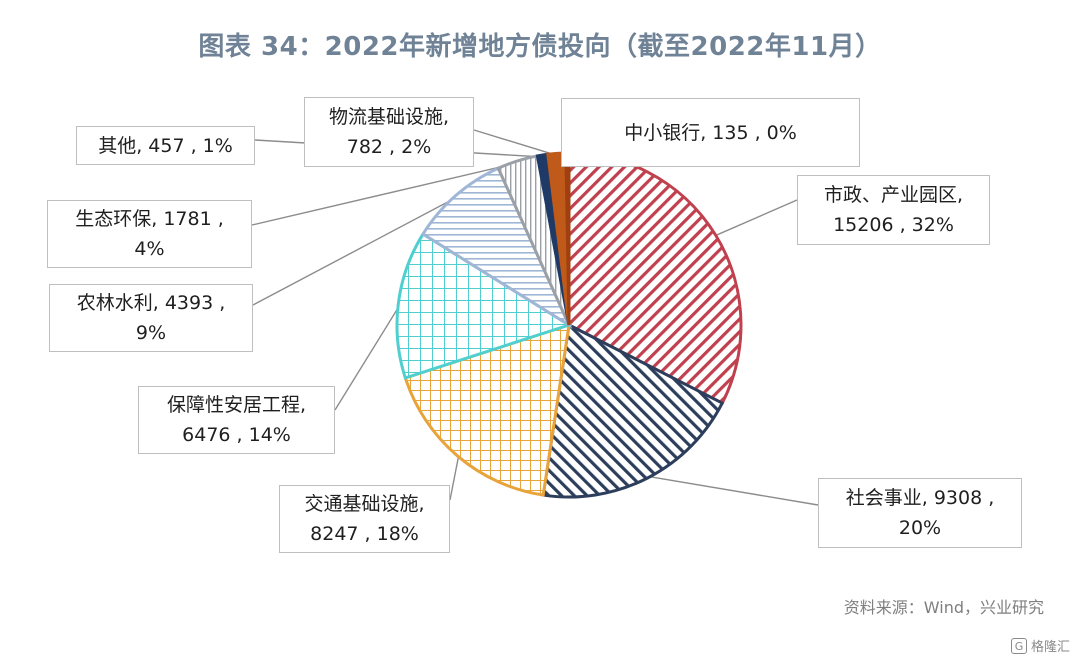 The image size is (1080, 663). What do you see at coordinates (893, 210) in the screenshot?
I see `label-municipal: 市政、产业园区, 15206 , 32%` at bounding box center [893, 210].